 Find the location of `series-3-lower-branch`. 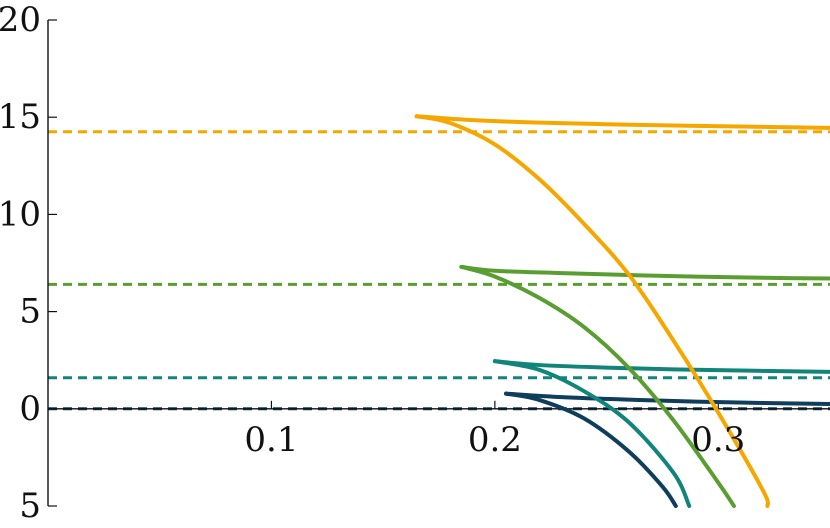

series-3-lower-branch is located at coordinates (592, 433).